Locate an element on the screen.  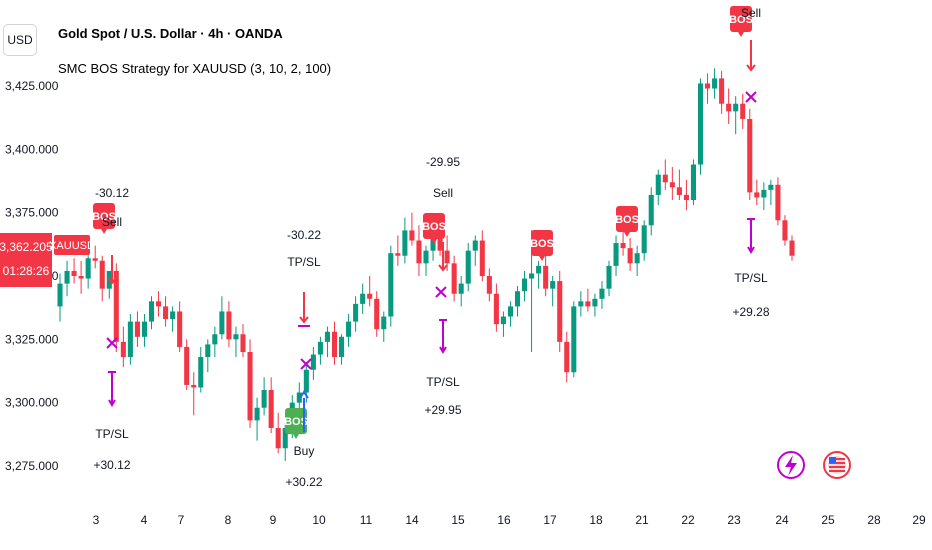
lightning-icon is located at coordinates (791, 465).